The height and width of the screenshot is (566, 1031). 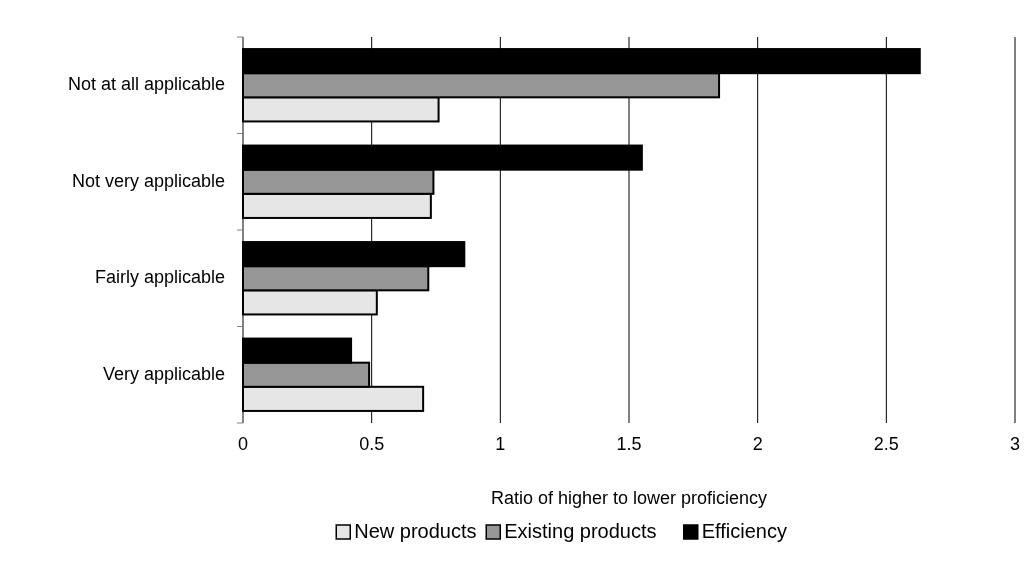 What do you see at coordinates (629, 498) in the screenshot?
I see `x-axis-title: Ratio of higher to lower proficiency` at bounding box center [629, 498].